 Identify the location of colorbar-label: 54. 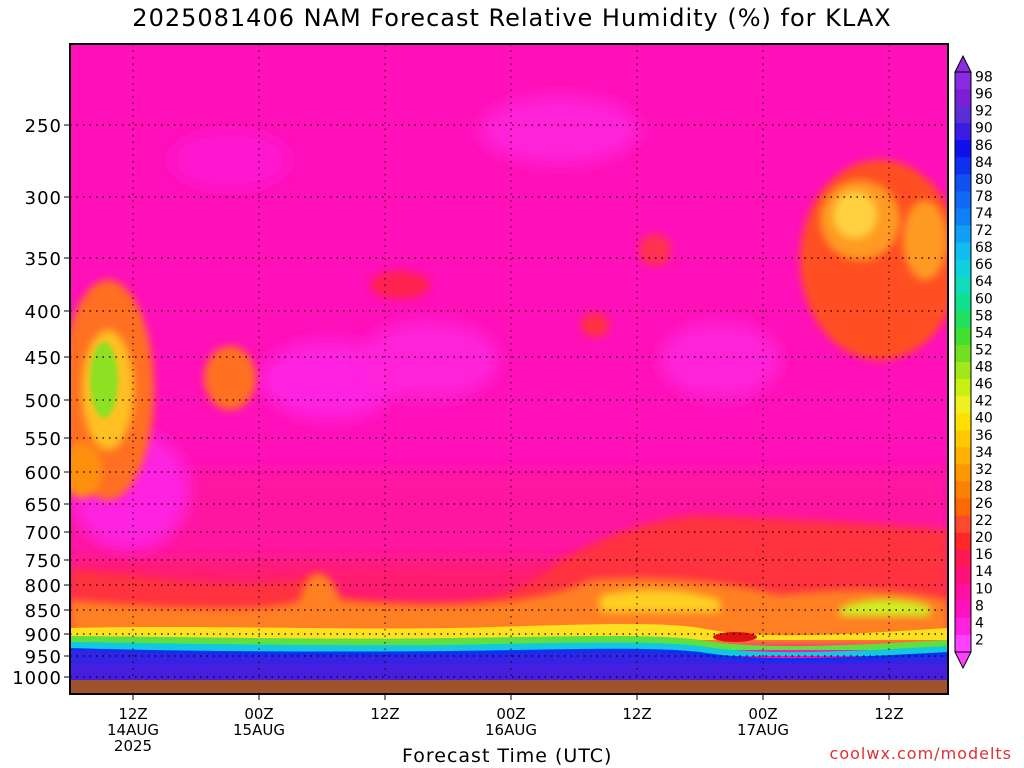
(984, 333).